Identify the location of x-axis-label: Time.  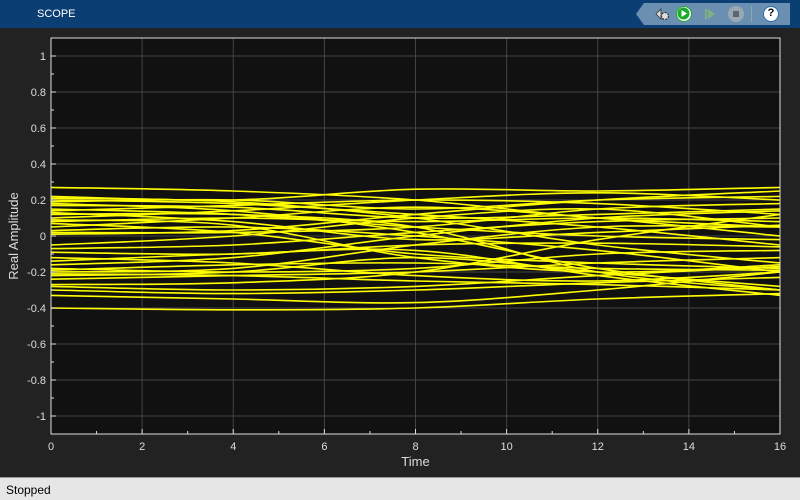
(415, 461).